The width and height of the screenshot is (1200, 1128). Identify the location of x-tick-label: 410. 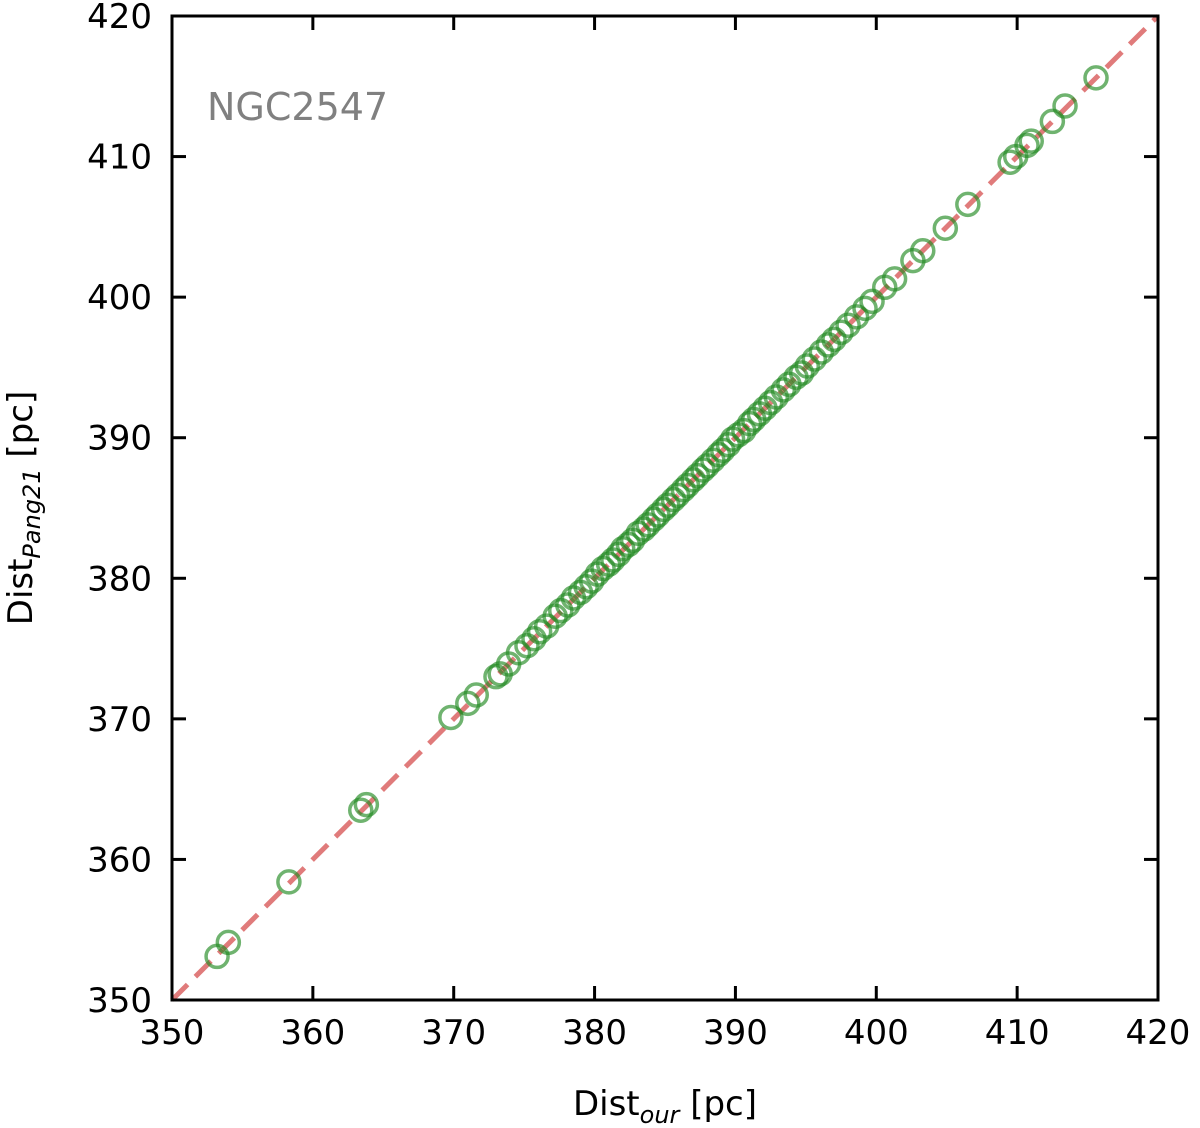
(1017, 1033).